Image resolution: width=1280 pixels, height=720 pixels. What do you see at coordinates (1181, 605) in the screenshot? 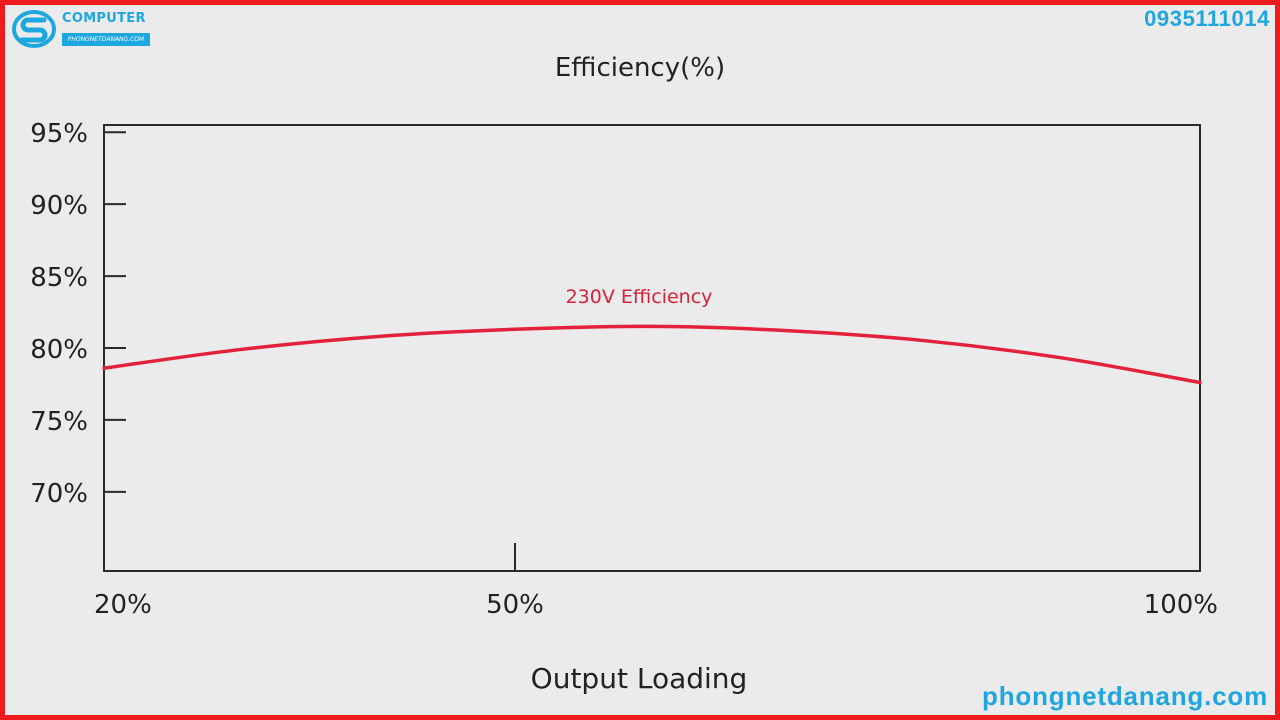
I see `x-tick-label: 100%` at bounding box center [1181, 605].